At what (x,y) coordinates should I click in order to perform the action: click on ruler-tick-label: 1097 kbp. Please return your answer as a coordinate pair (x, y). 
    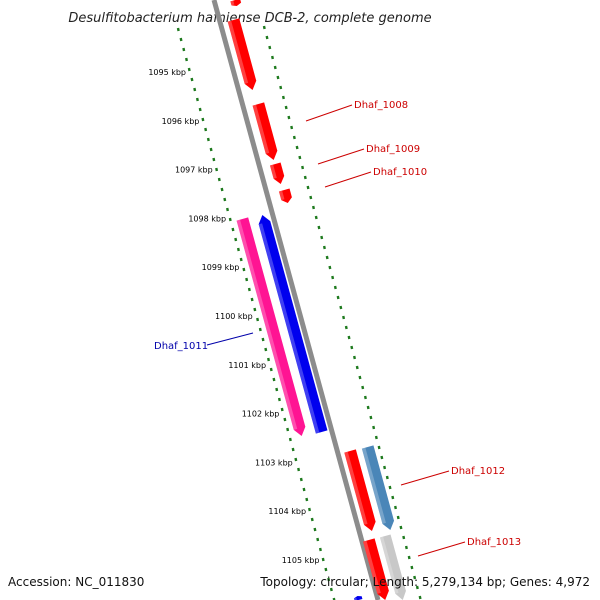
    Looking at the image, I should click on (194, 170).